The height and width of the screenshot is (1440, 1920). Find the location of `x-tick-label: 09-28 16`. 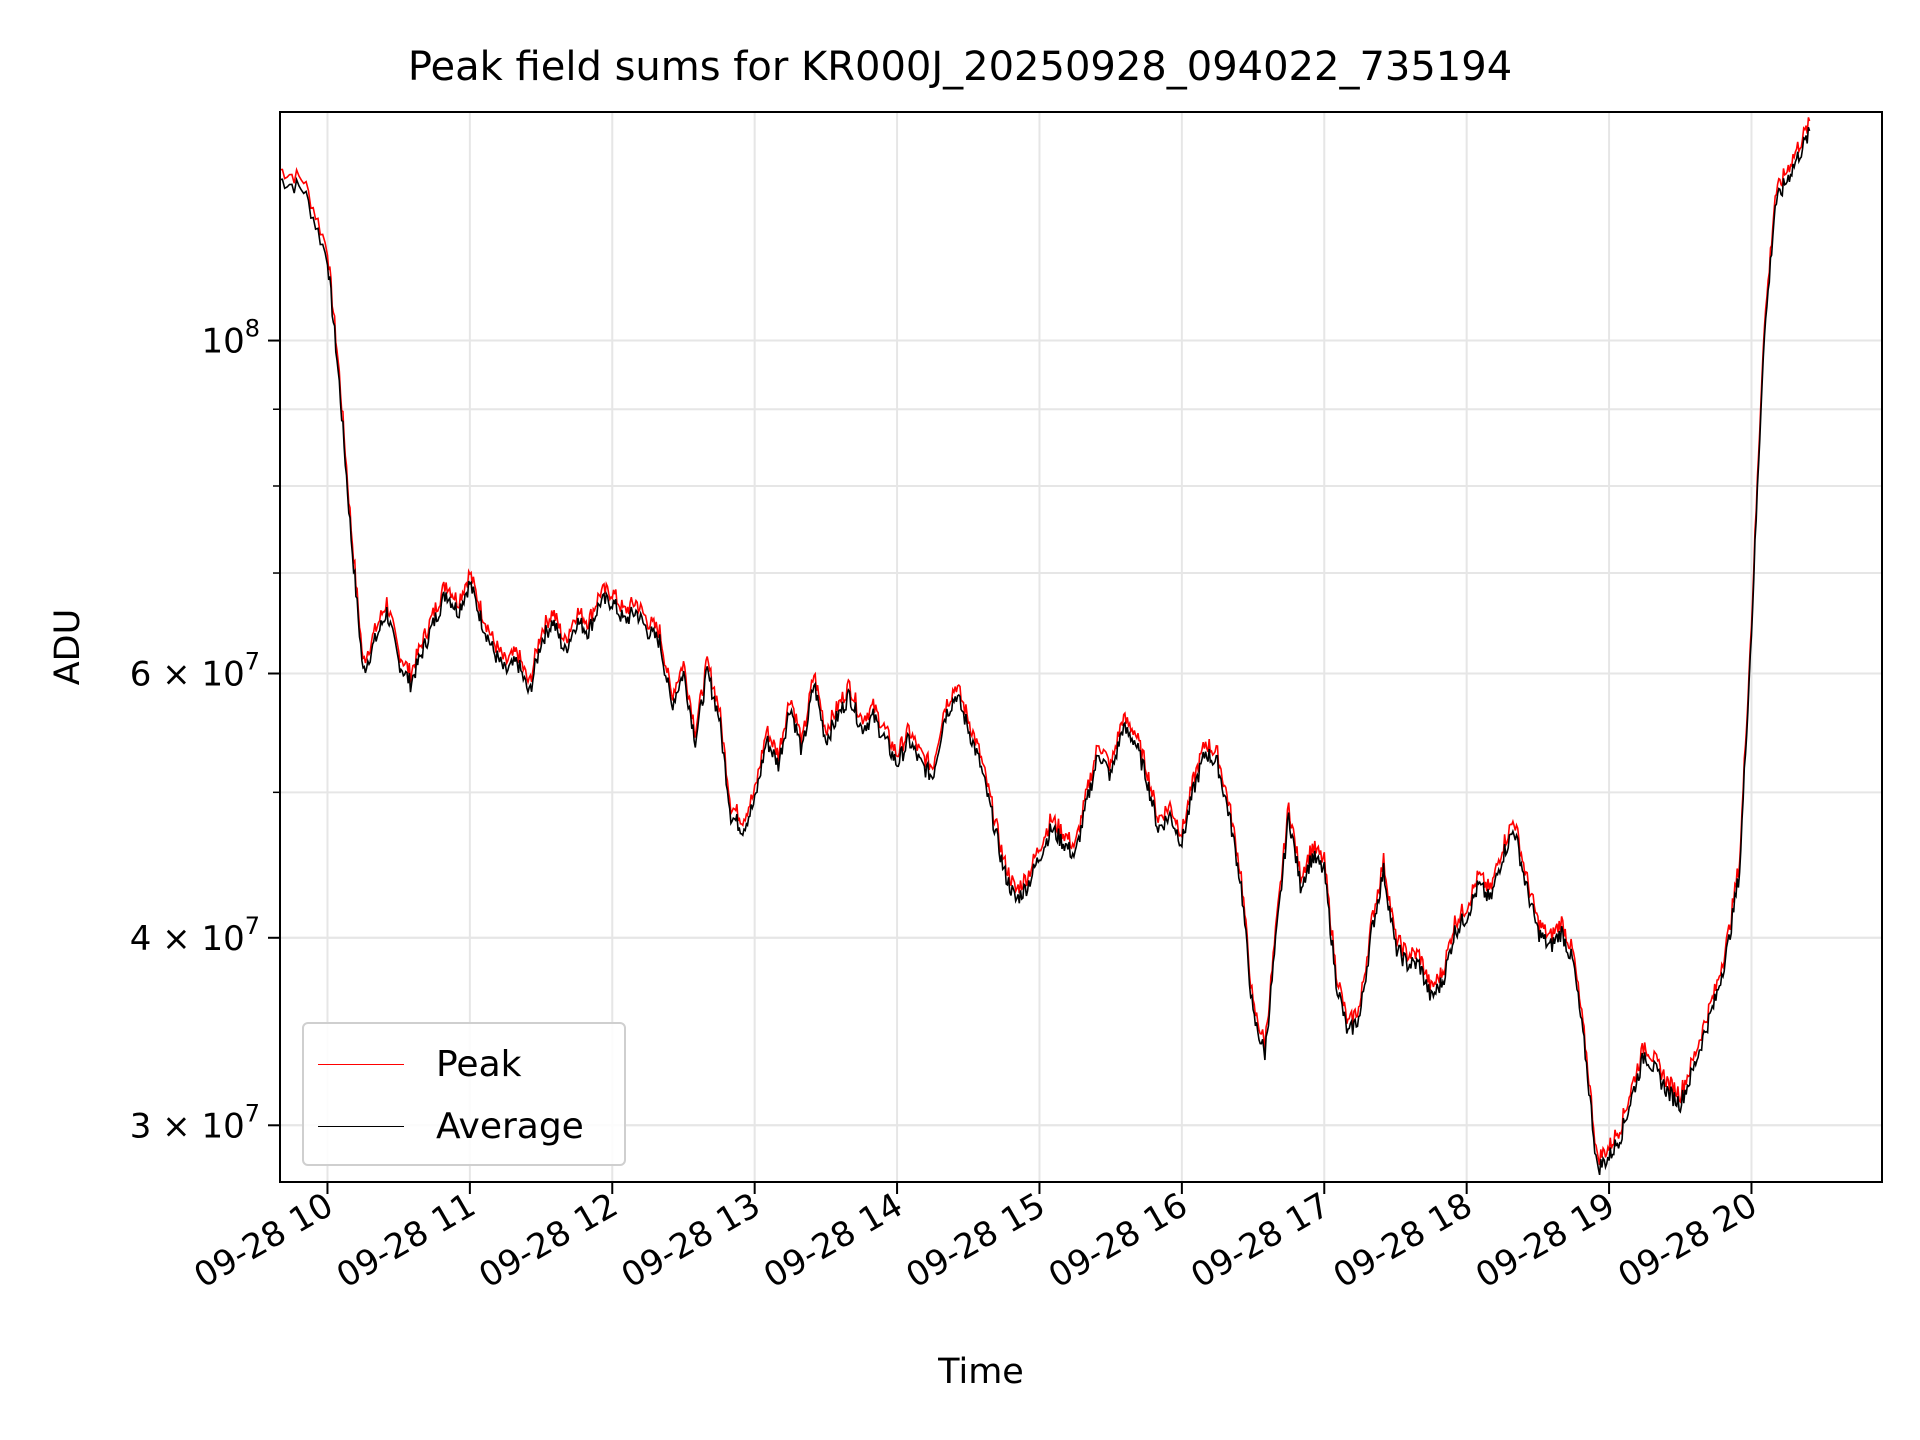

x-tick-label: 09-28 16 is located at coordinates (1118, 1240).